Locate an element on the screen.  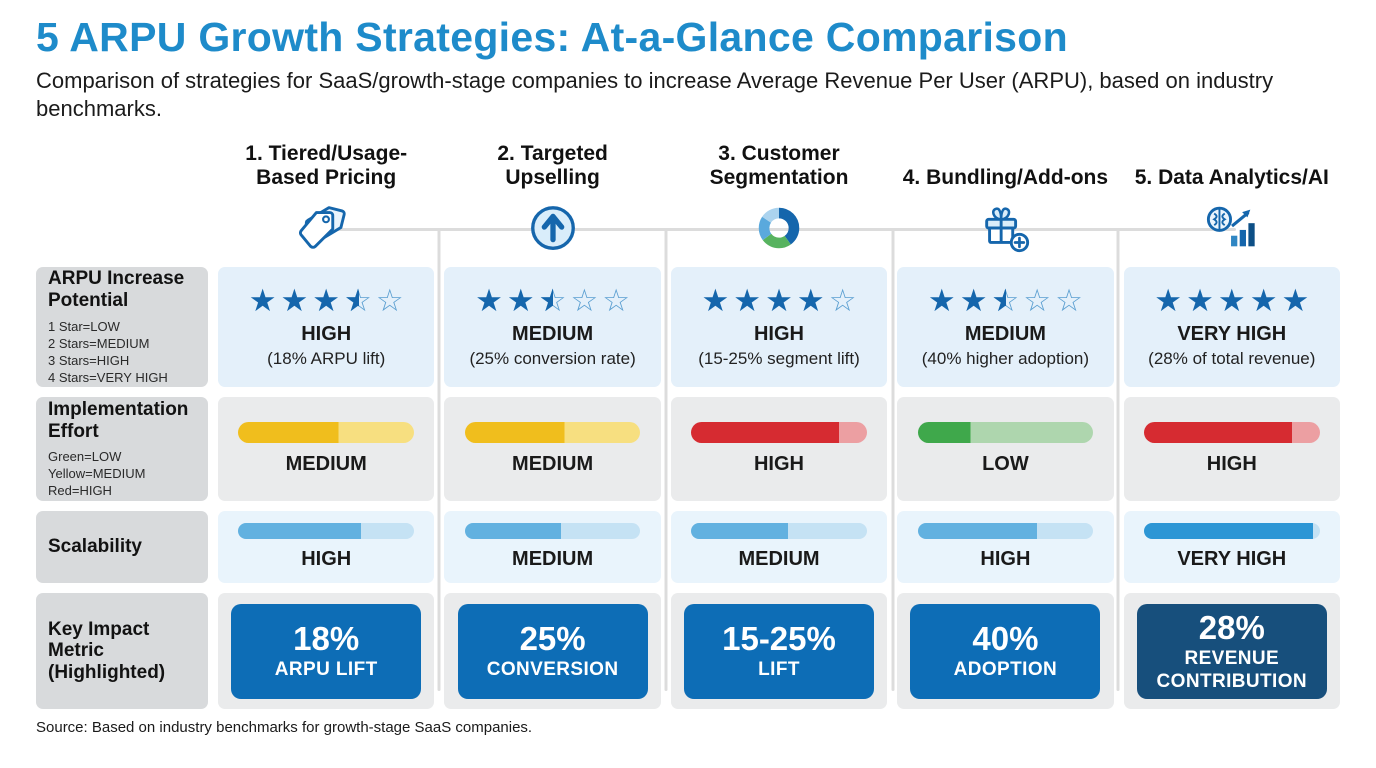
impact-metric-box: 15-25% LIFT is located at coordinates (779, 651).